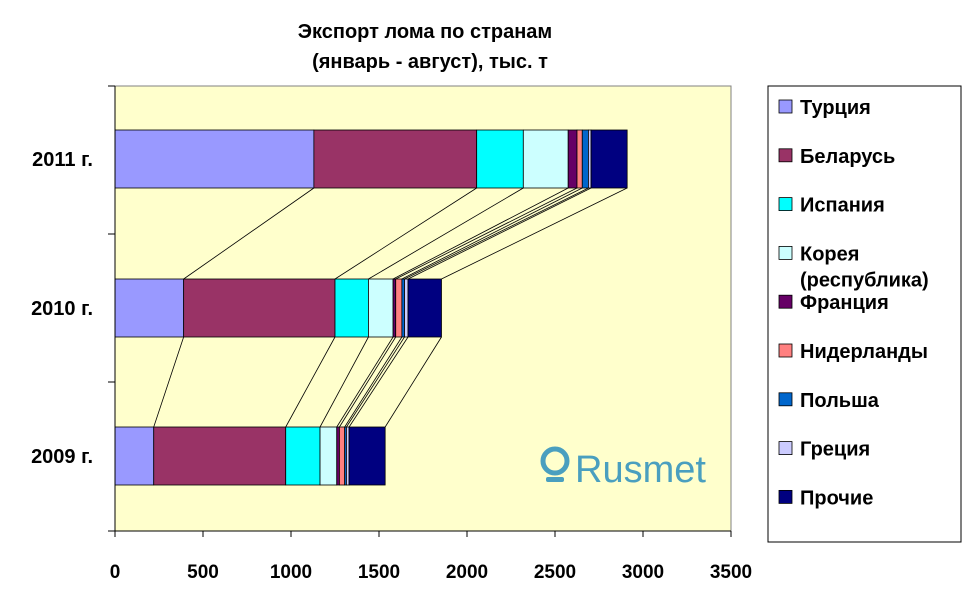  Describe the element at coordinates (291, 572) in the screenshot. I see `x-tick-label: 1000` at that location.